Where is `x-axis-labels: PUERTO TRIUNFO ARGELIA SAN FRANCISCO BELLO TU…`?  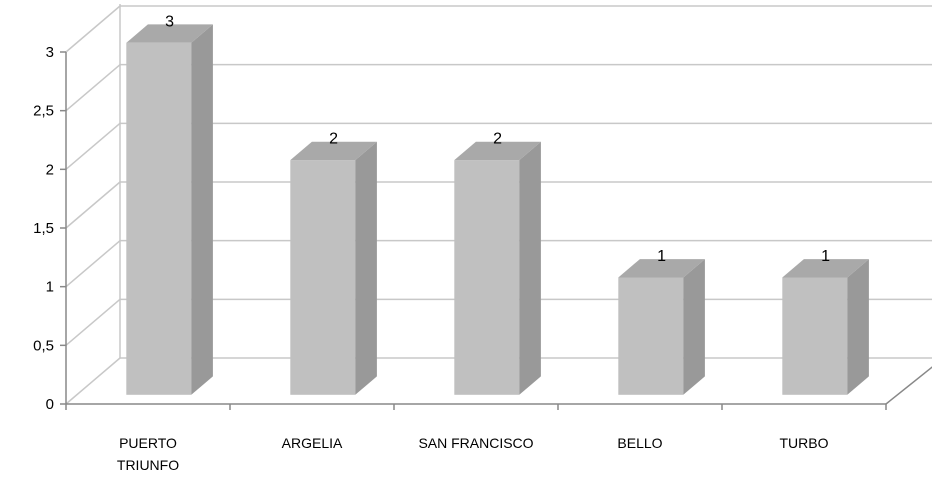
x-axis-labels: PUERTO TRIUNFO ARGELIA SAN FRANCISCO BELLO TU… is located at coordinates (473, 454).